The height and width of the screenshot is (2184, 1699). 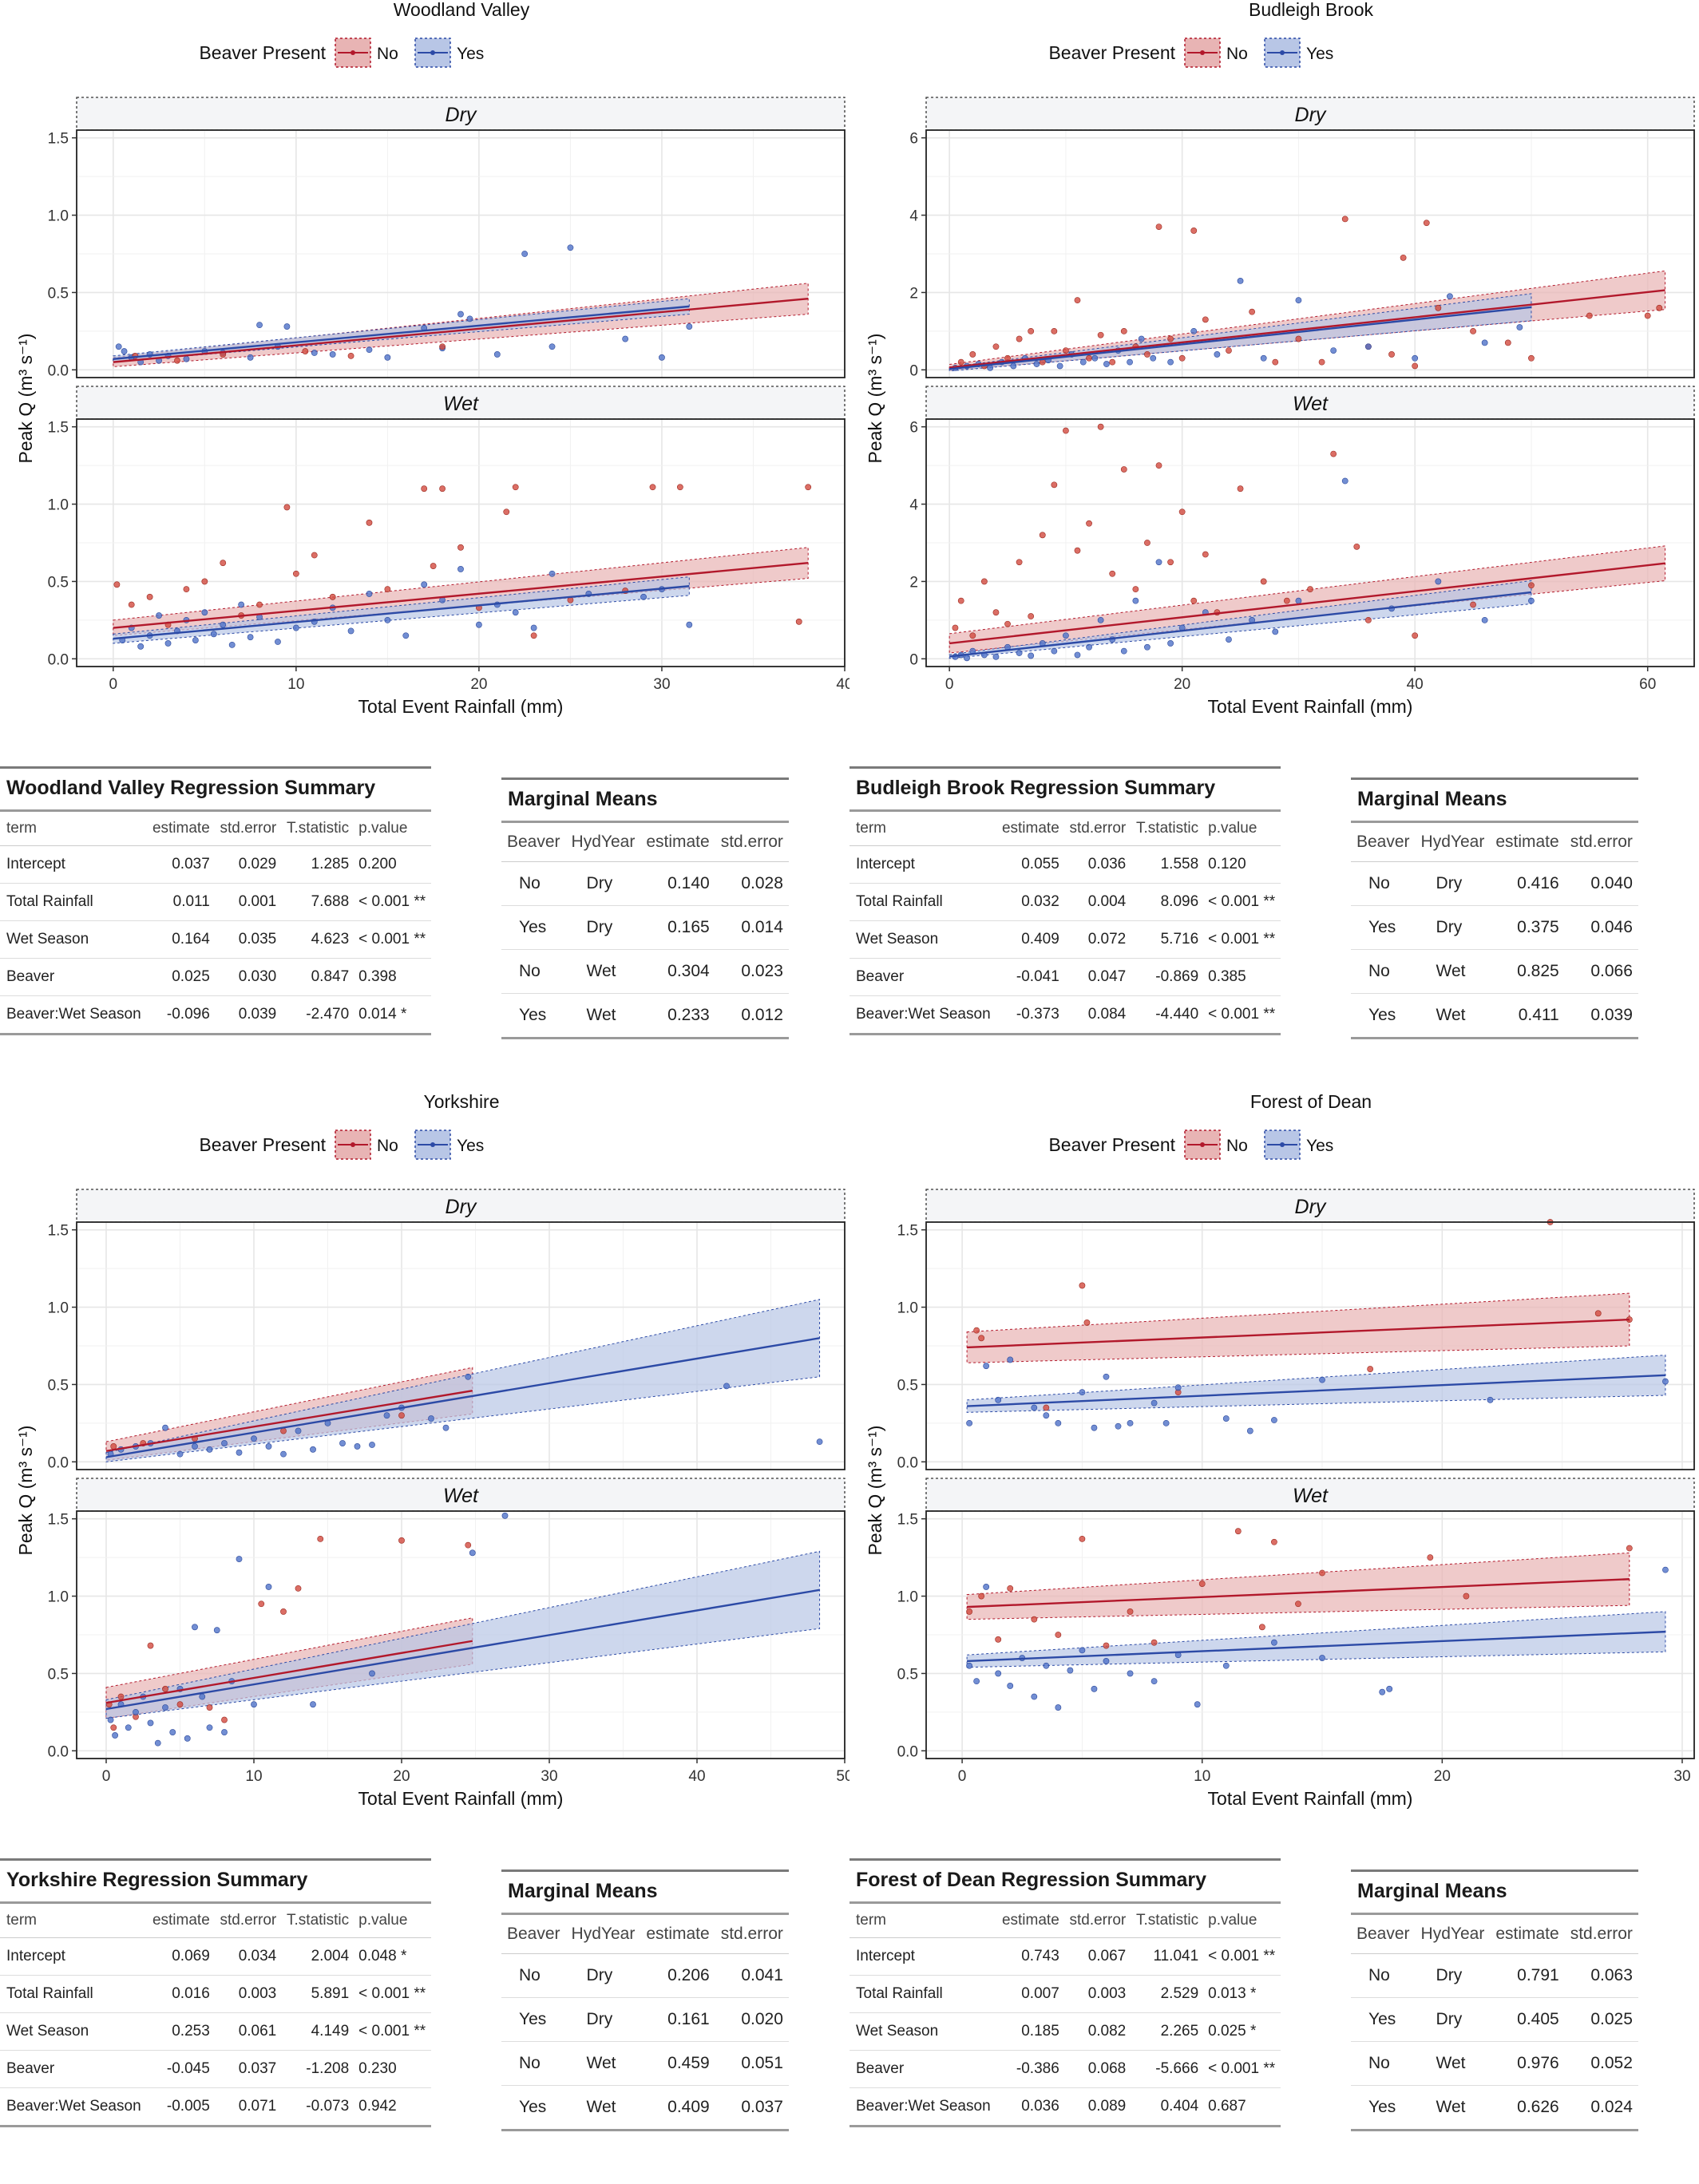 I want to click on x-tick-label: 30, so click(x=549, y=1776).